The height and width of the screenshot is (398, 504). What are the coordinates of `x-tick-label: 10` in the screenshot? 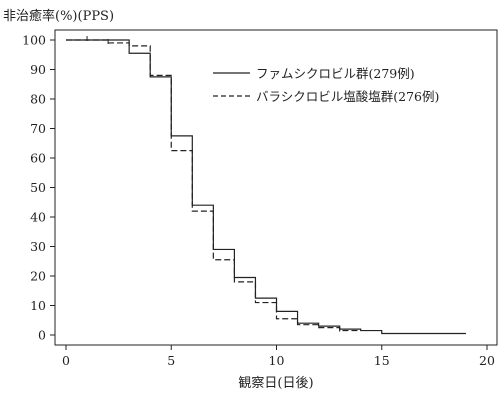 It's located at (277, 360).